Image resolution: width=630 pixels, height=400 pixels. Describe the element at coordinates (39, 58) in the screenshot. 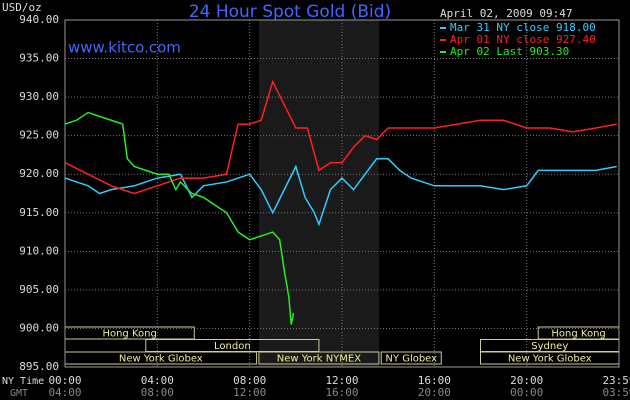

I see `y-tick-label: 935.00` at that location.